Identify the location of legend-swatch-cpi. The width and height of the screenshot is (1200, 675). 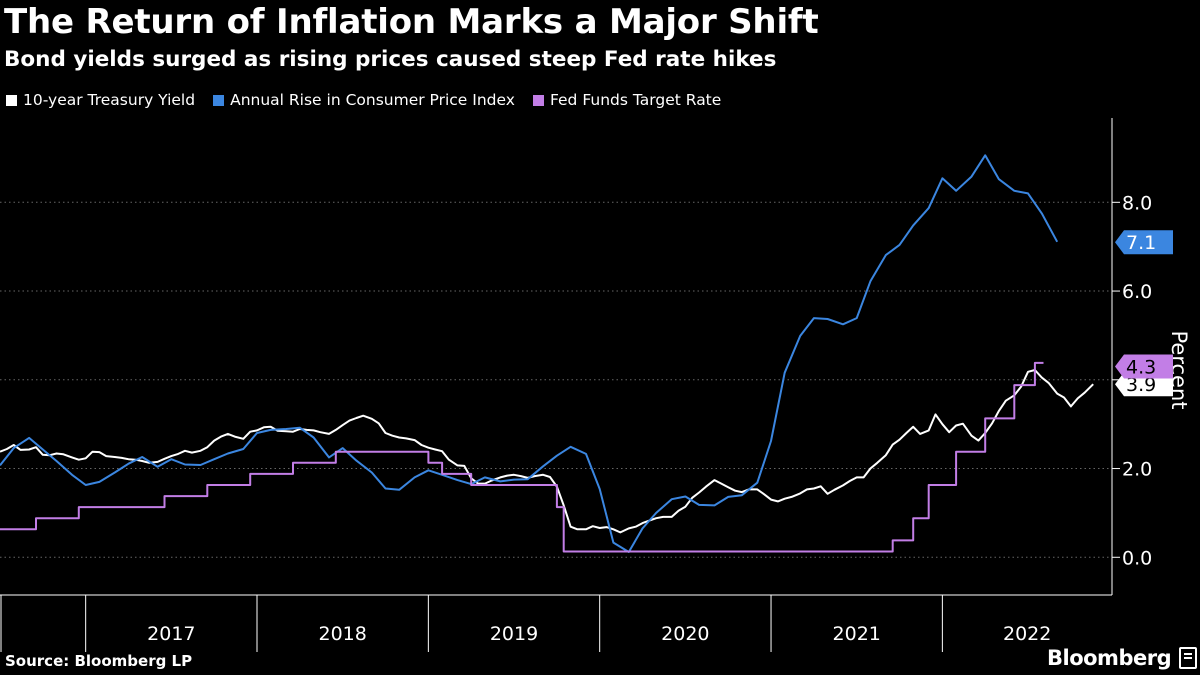
(219, 100).